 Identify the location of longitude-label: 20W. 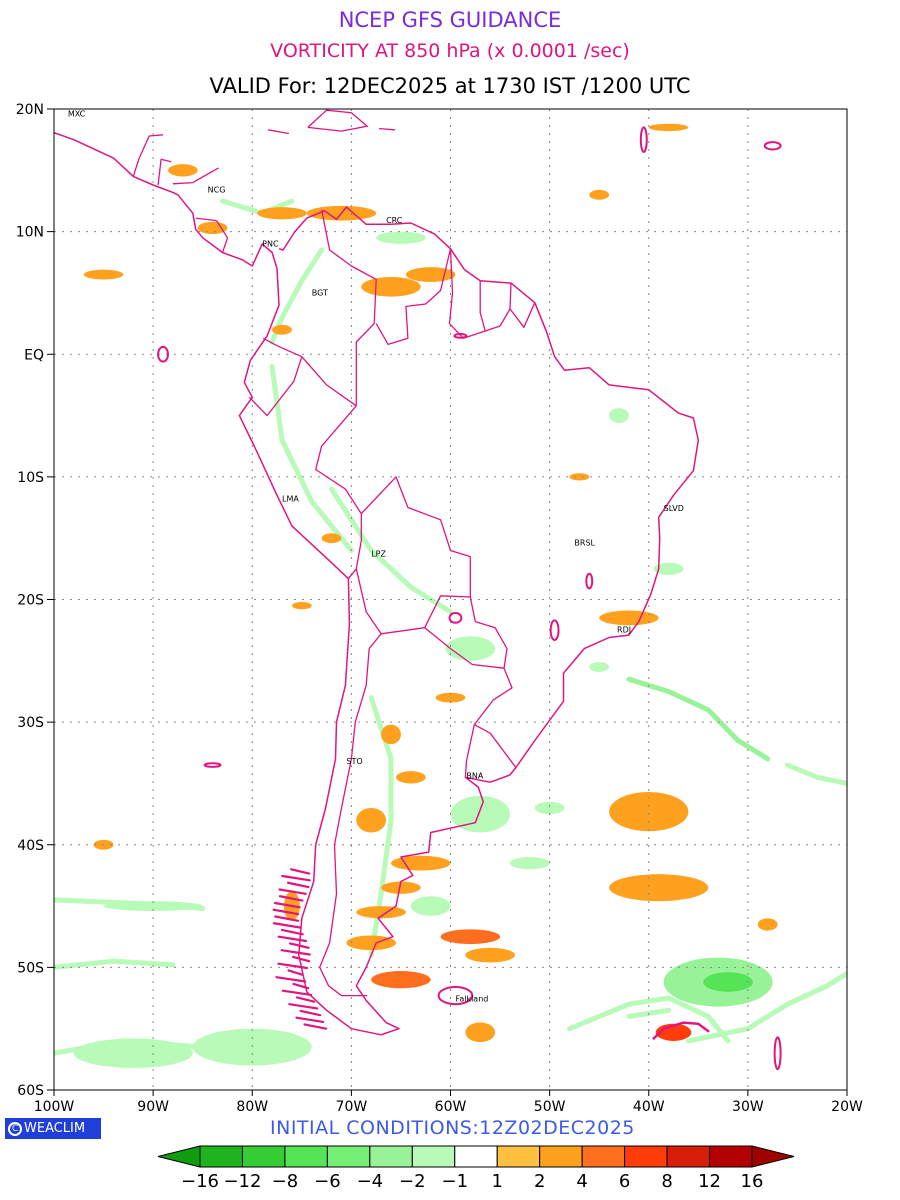
(847, 1107).